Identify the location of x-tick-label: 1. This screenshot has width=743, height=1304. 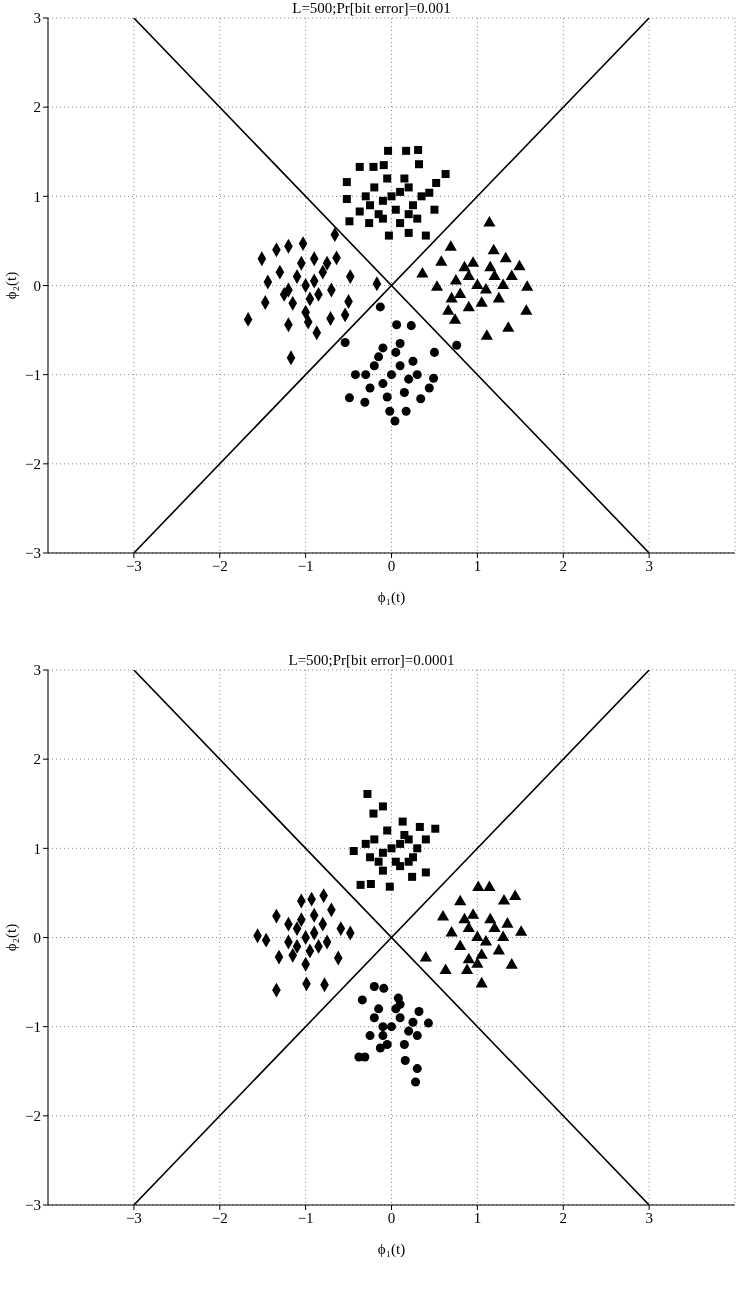
(477, 565).